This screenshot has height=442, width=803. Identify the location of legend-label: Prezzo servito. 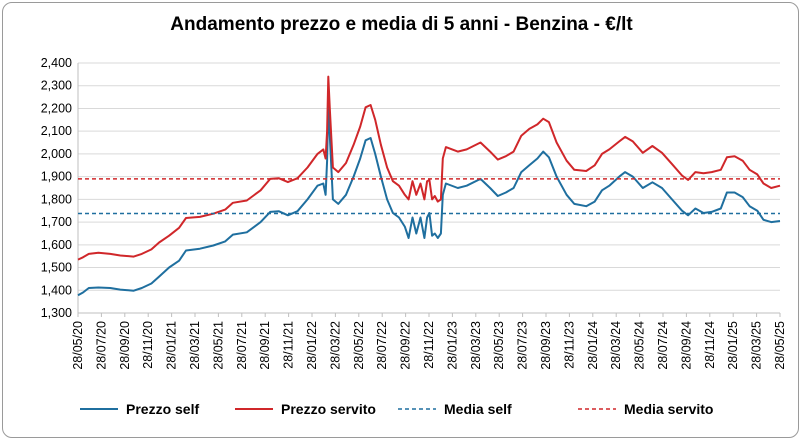
(328, 409).